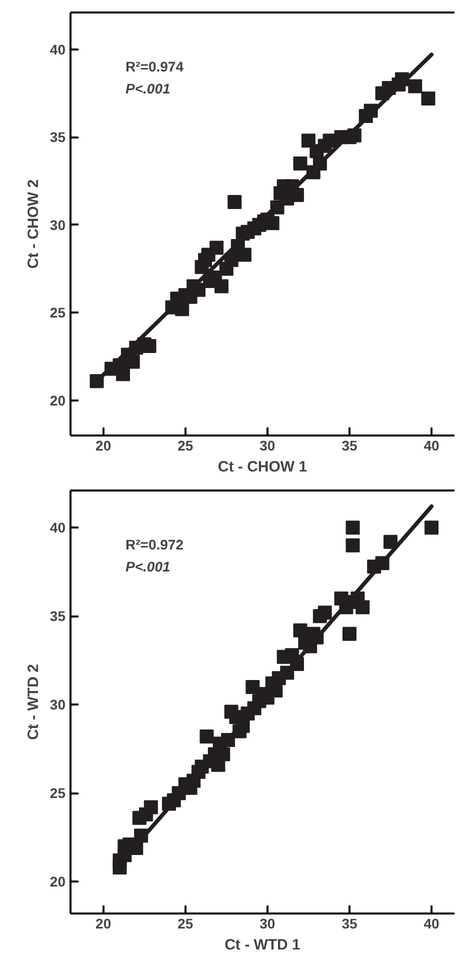 This screenshot has width=460, height=962. What do you see at coordinates (262, 945) in the screenshot?
I see `x-axis-title: Ct - WTD 1` at bounding box center [262, 945].